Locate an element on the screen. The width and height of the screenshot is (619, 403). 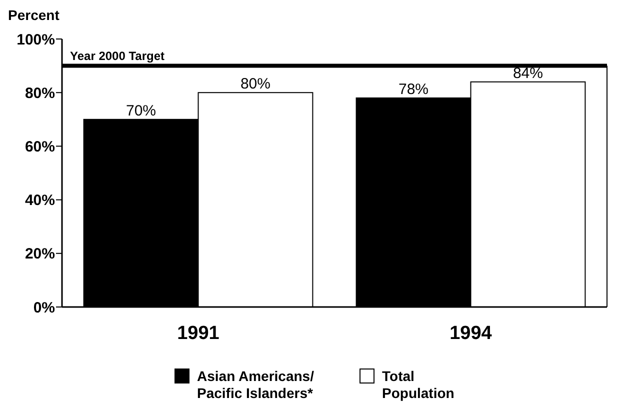
y-tick-label: 80% is located at coordinates (39, 93).